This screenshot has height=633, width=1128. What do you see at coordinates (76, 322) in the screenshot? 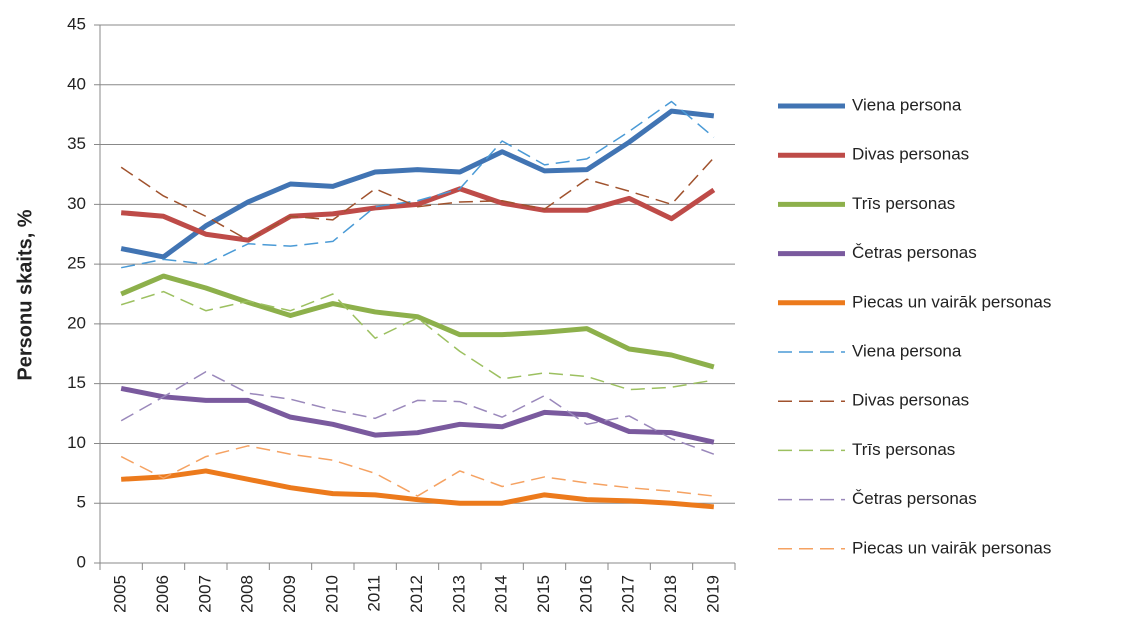
I see `y-tick-label: 20` at bounding box center [76, 322].